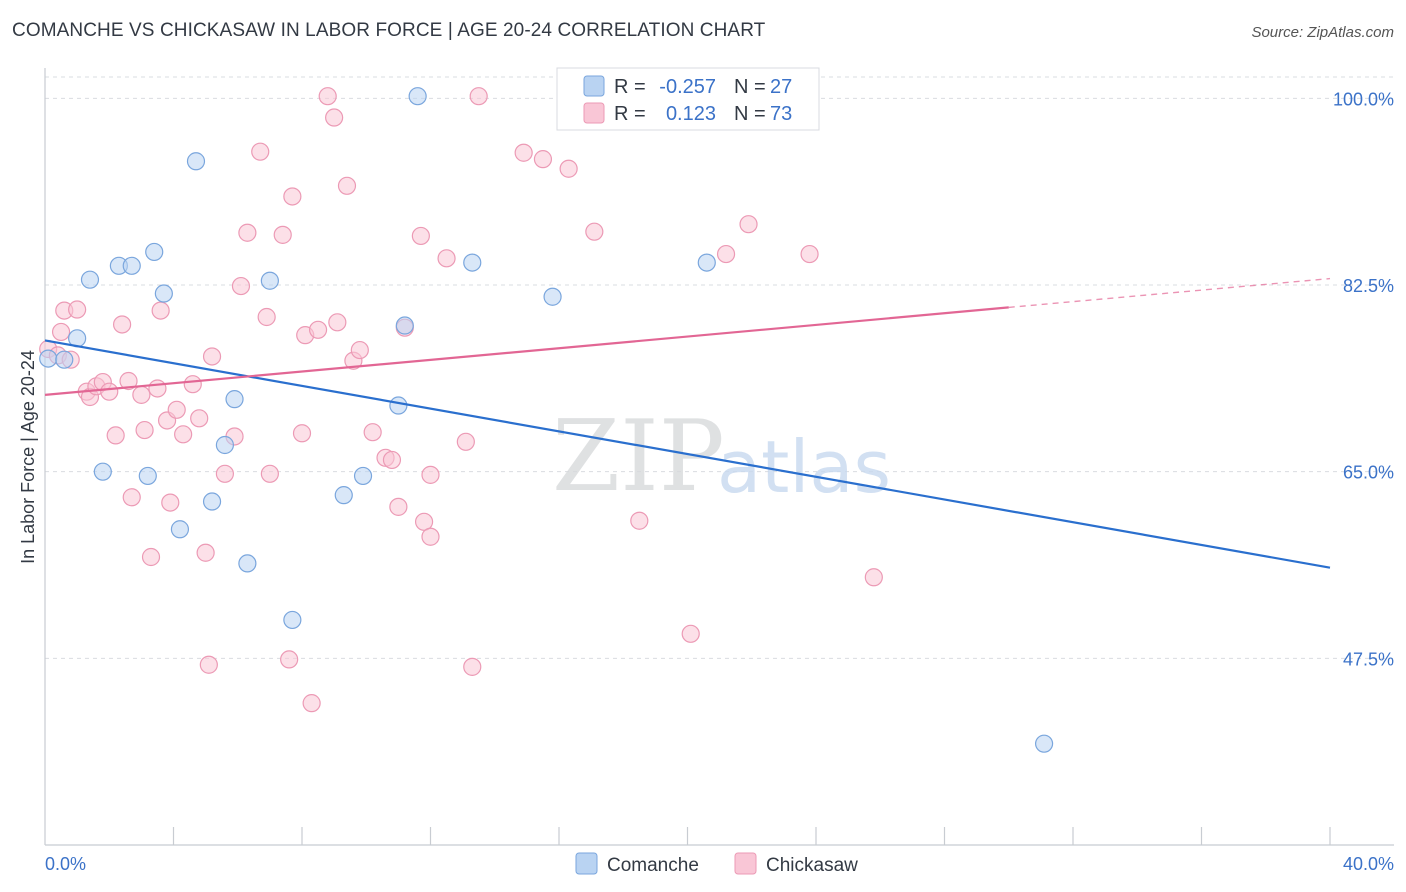 The image size is (1406, 892). What do you see at coordinates (594, 113) in the screenshot?
I see `chickasaw-swatch` at bounding box center [594, 113].